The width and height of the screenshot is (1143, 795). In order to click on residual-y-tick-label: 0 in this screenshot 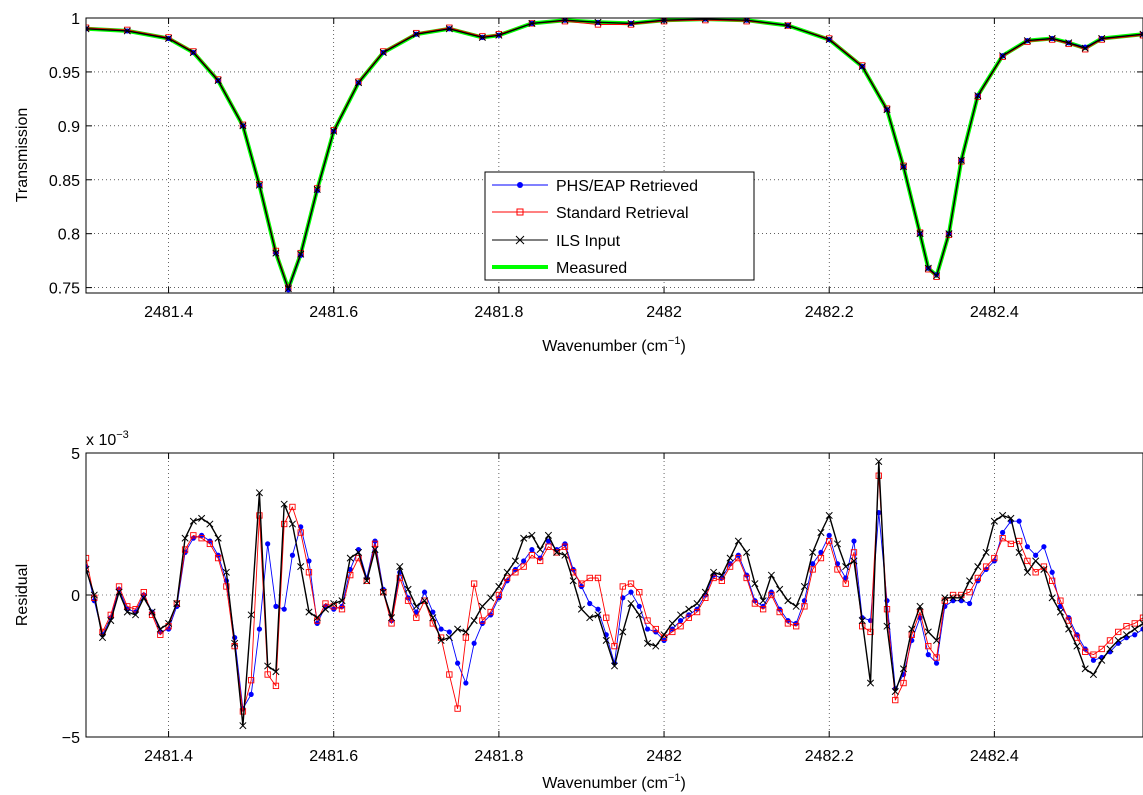, I will do `click(75, 596)`.